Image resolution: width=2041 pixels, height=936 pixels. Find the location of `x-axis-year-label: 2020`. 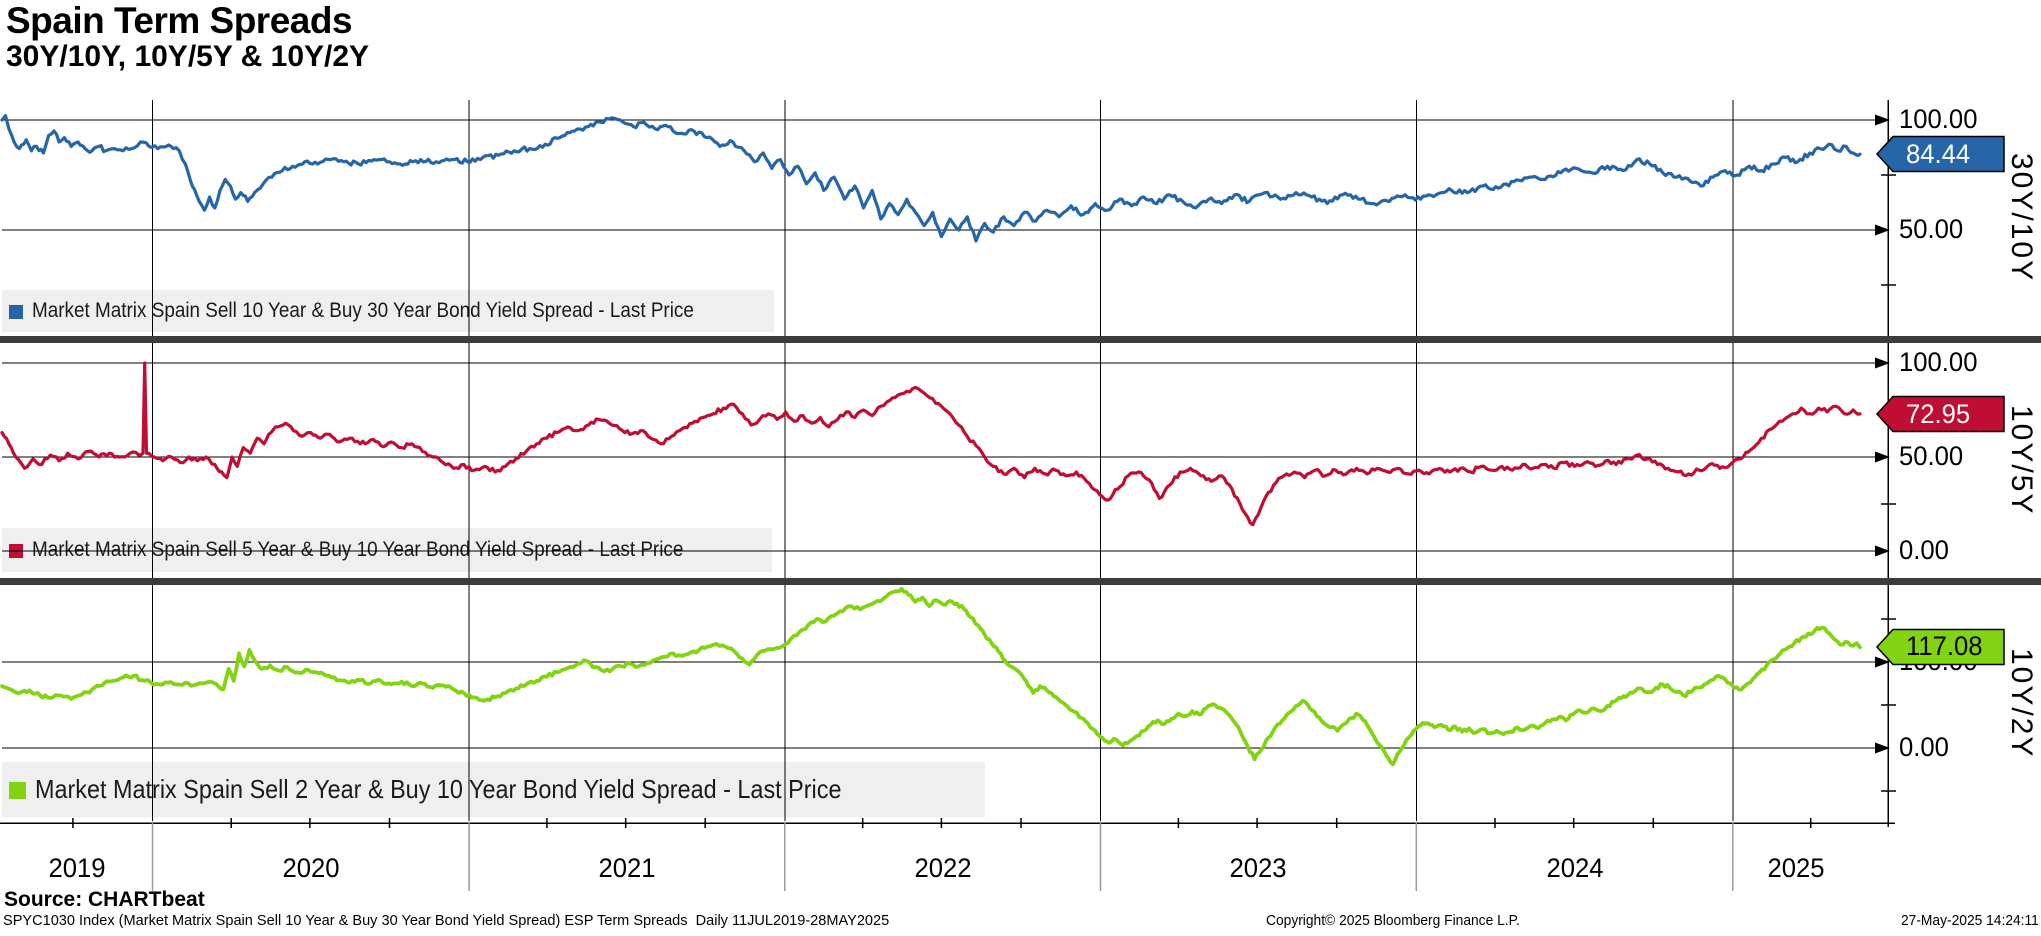

x-axis-year-label: 2020 is located at coordinates (311, 868).